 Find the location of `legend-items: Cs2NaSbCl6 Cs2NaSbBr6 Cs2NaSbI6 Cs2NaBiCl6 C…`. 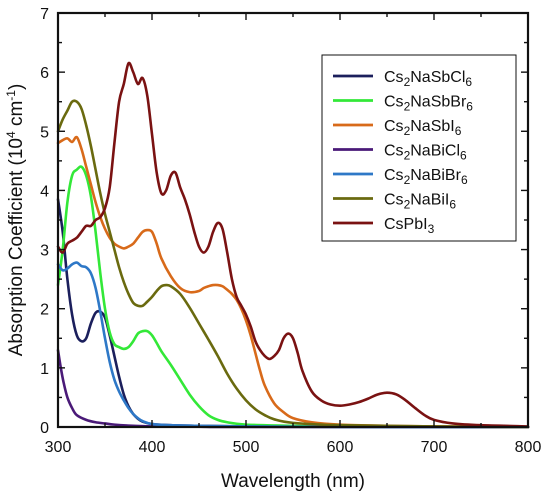

legend-items: Cs2NaSbCl6 Cs2NaSbBr6 Cs2NaSbI6 Cs2NaBiCl6 C… is located at coordinates (403, 152).